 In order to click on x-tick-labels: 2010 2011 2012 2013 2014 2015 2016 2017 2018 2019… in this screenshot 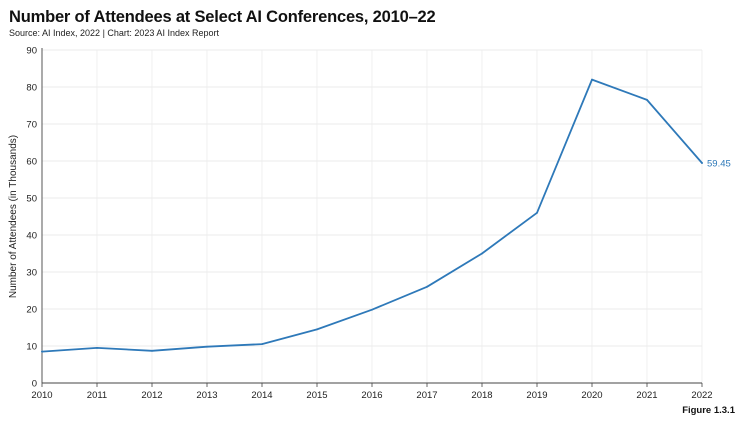, I will do `click(371, 395)`.